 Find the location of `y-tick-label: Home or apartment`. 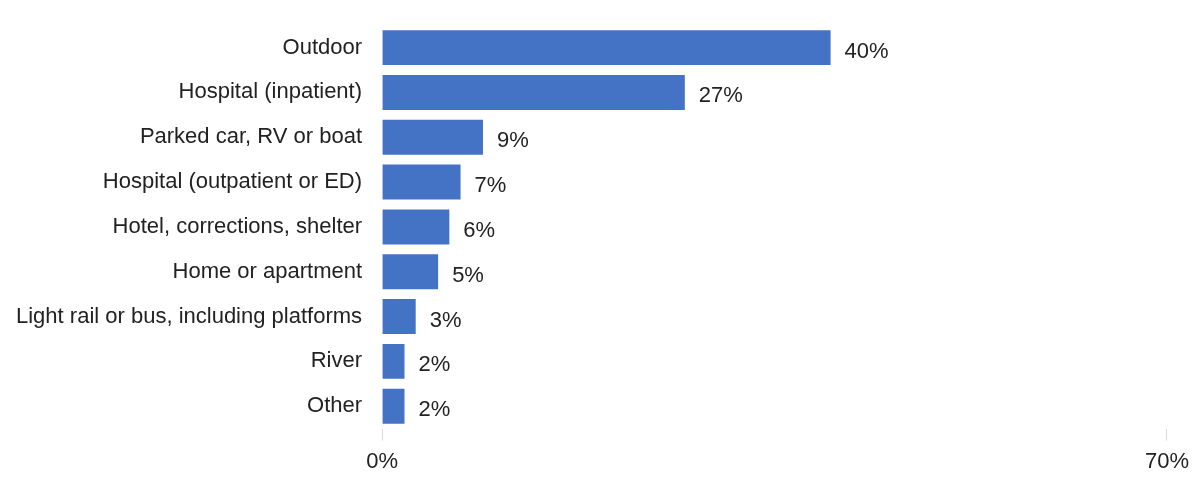

y-tick-label: Home or apartment is located at coordinates (267, 270).